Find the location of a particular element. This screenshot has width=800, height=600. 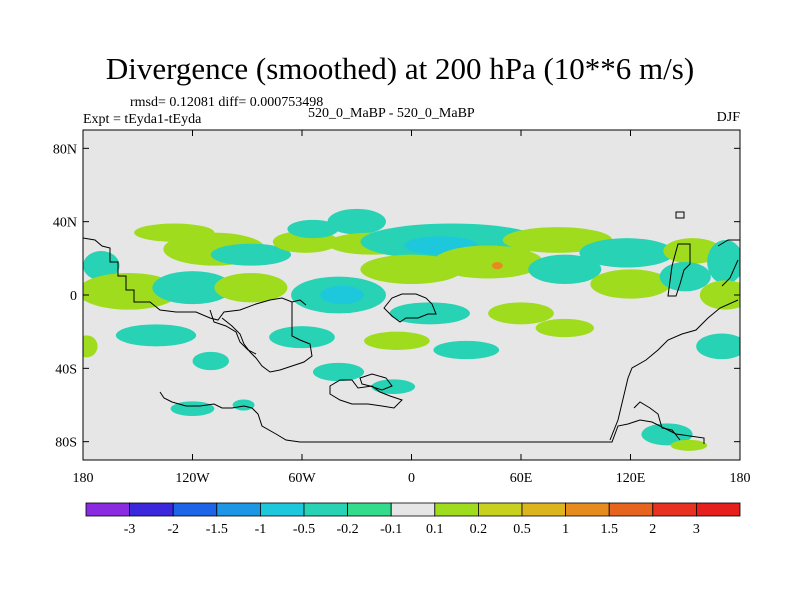

colorbar-label: 0.1 is located at coordinates (435, 529).